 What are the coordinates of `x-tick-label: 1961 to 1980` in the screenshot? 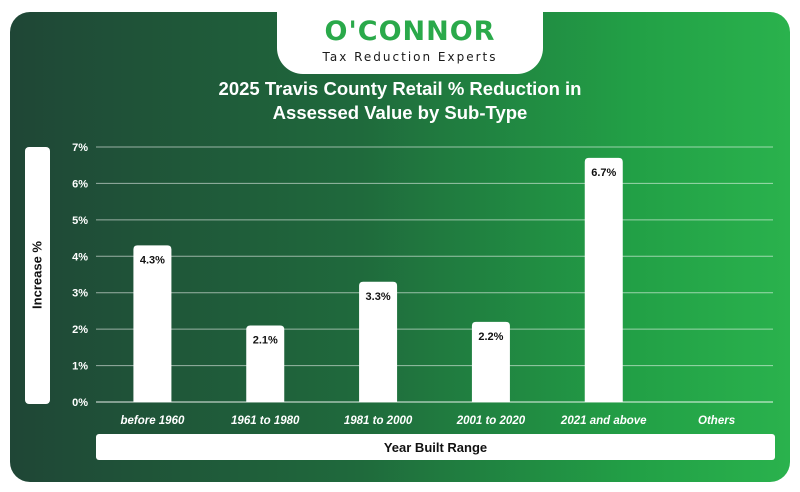 It's located at (265, 421).